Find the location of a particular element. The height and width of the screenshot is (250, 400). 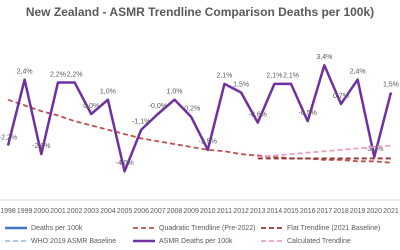

x-tick-label: 2015 is located at coordinates (291, 211).